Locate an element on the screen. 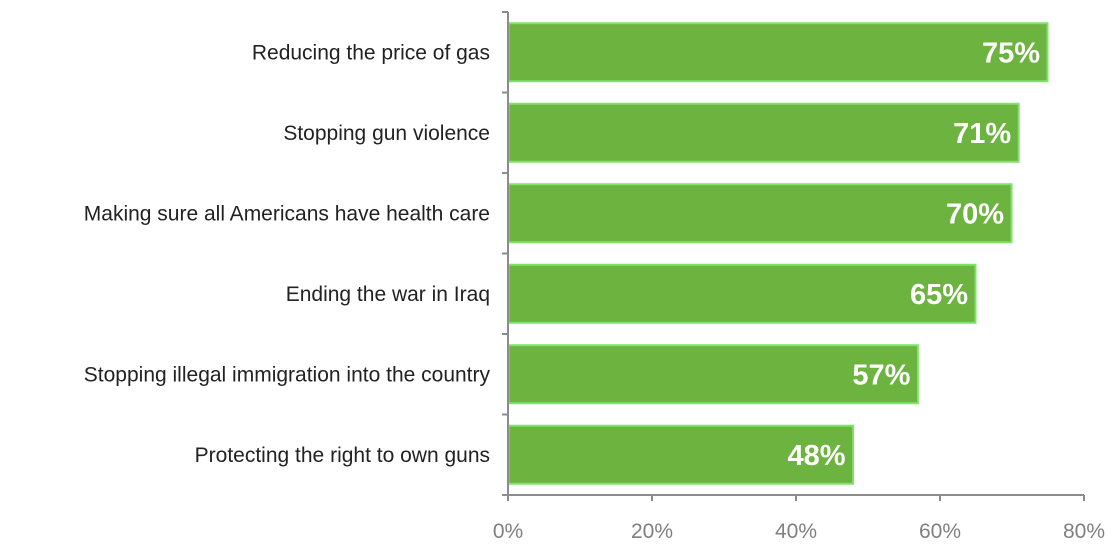 The height and width of the screenshot is (550, 1113). x-tick-label: 80% is located at coordinates (1084, 531).